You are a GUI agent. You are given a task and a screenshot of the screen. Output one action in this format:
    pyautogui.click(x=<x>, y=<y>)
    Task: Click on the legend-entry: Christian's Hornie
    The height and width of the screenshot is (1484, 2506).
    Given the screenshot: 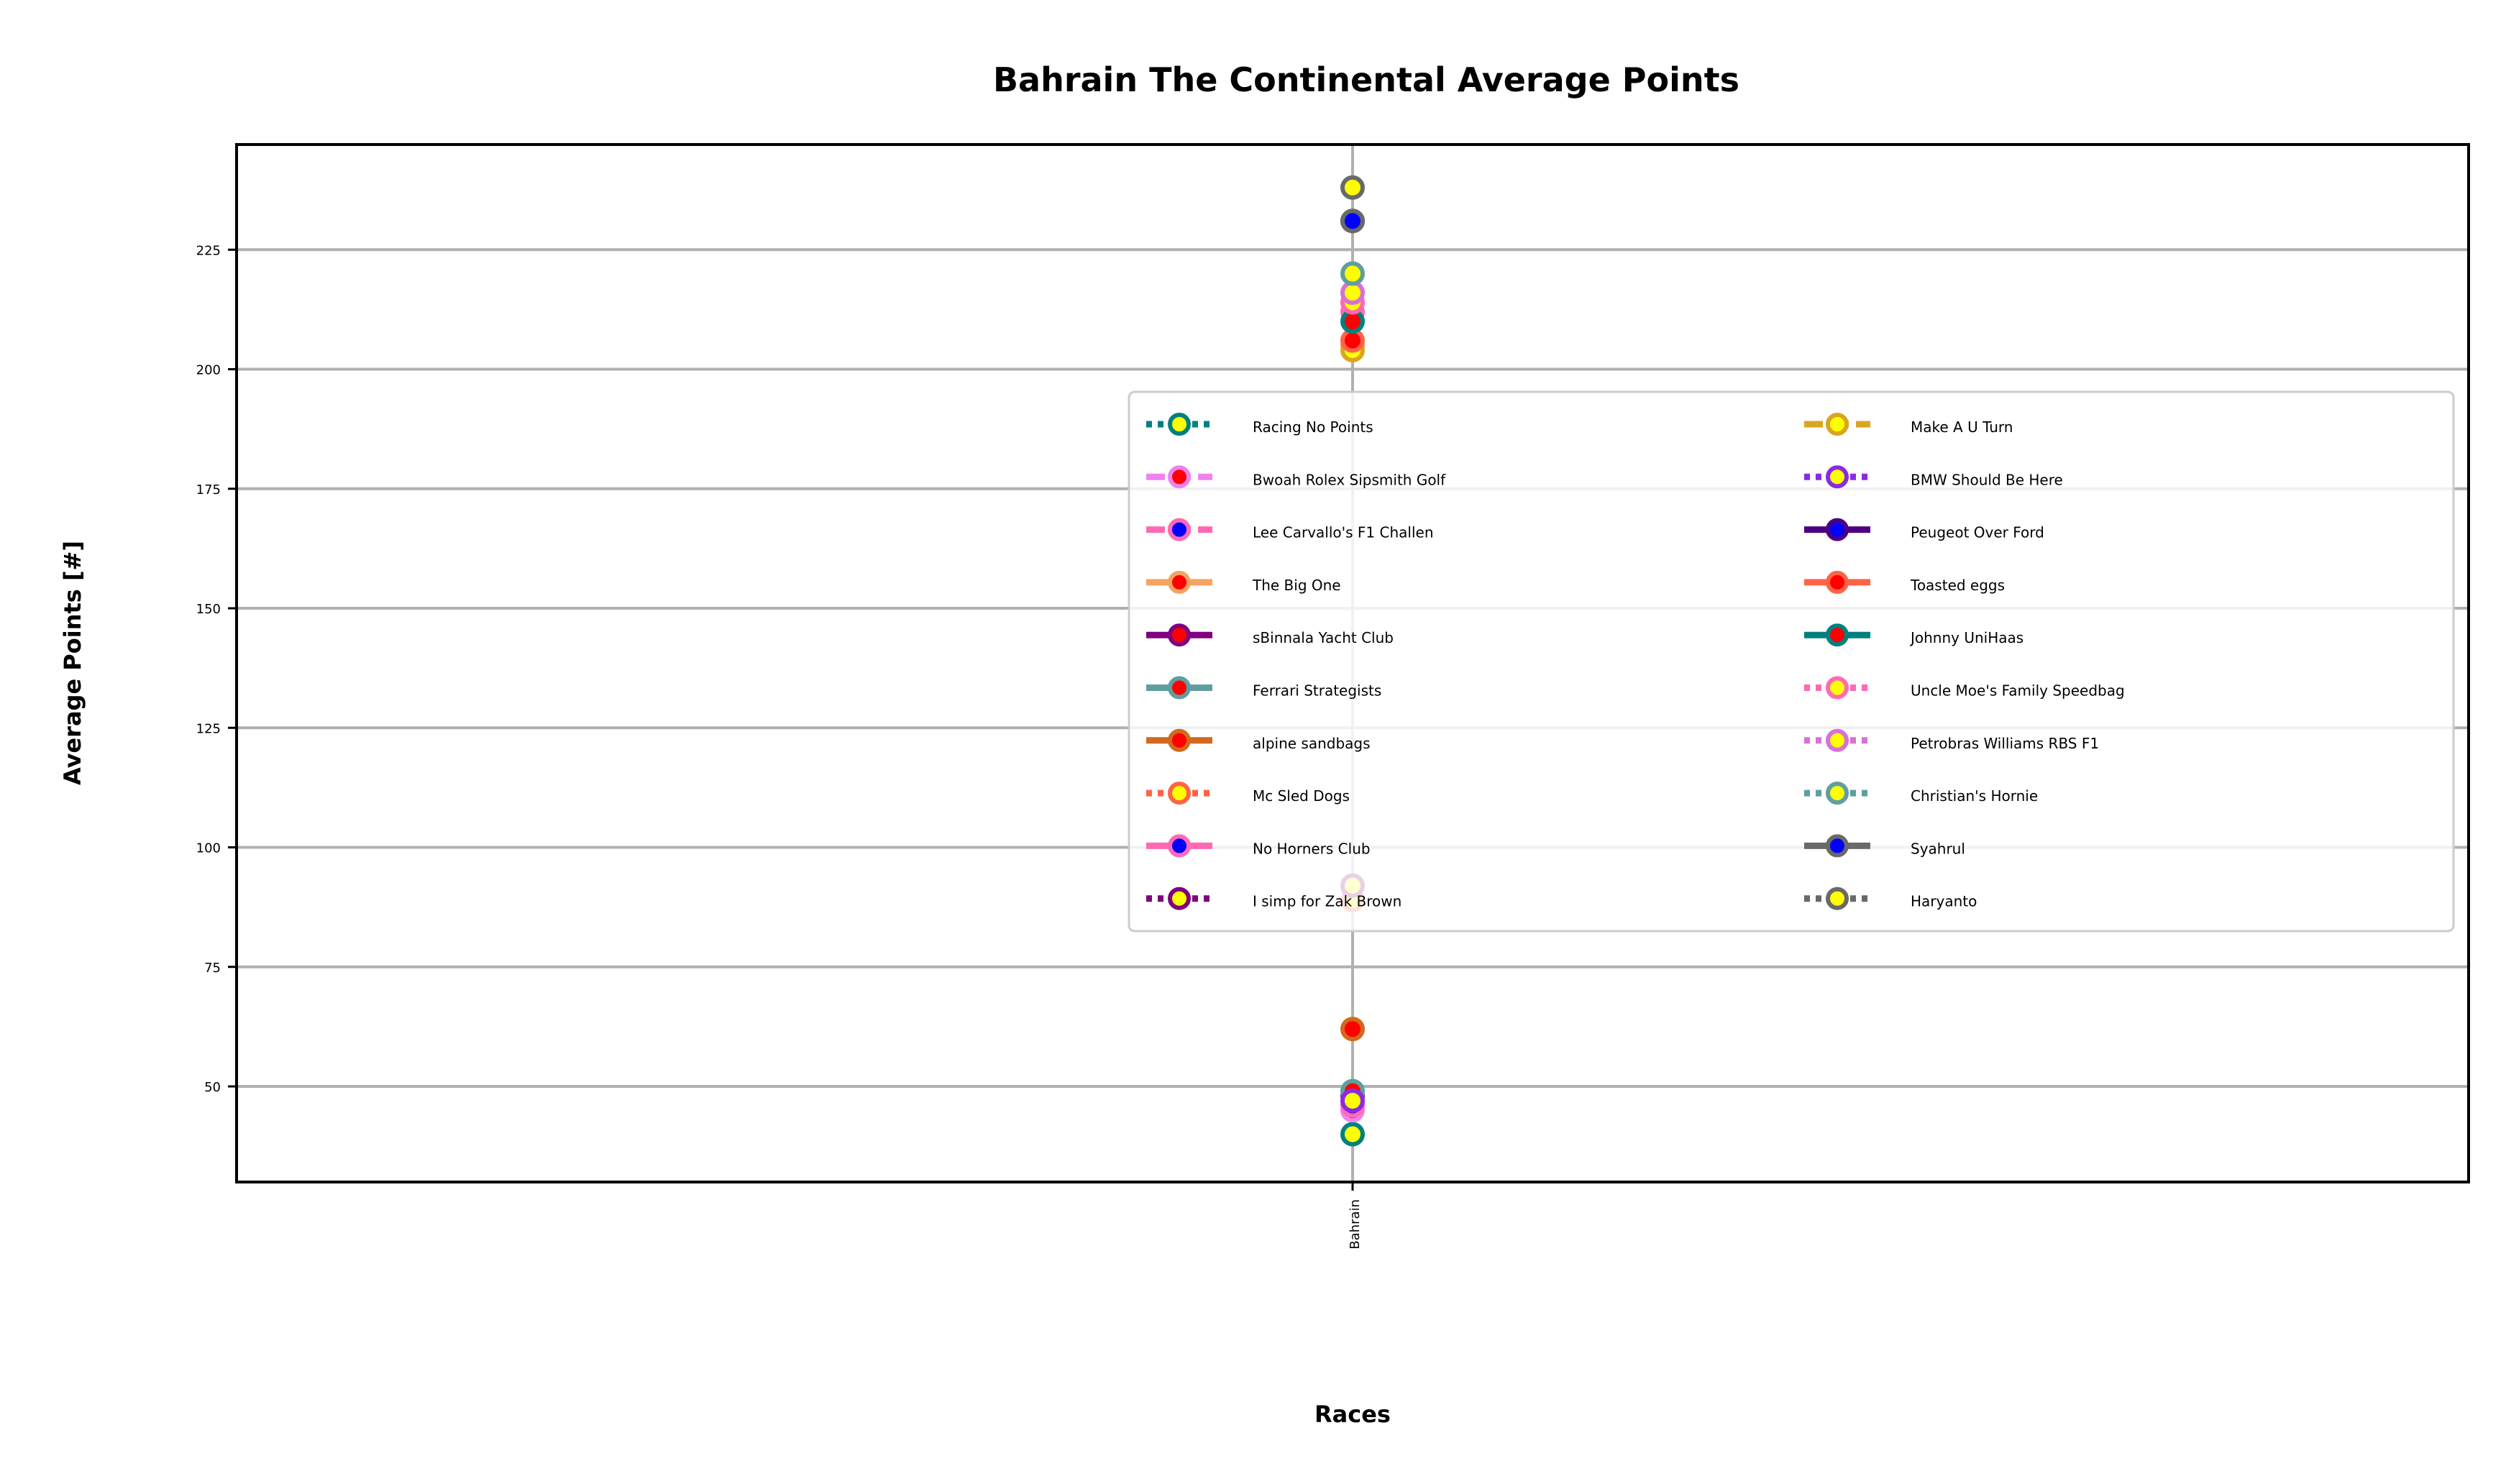 What is the action you would take?
    pyautogui.click(x=1921, y=793)
    